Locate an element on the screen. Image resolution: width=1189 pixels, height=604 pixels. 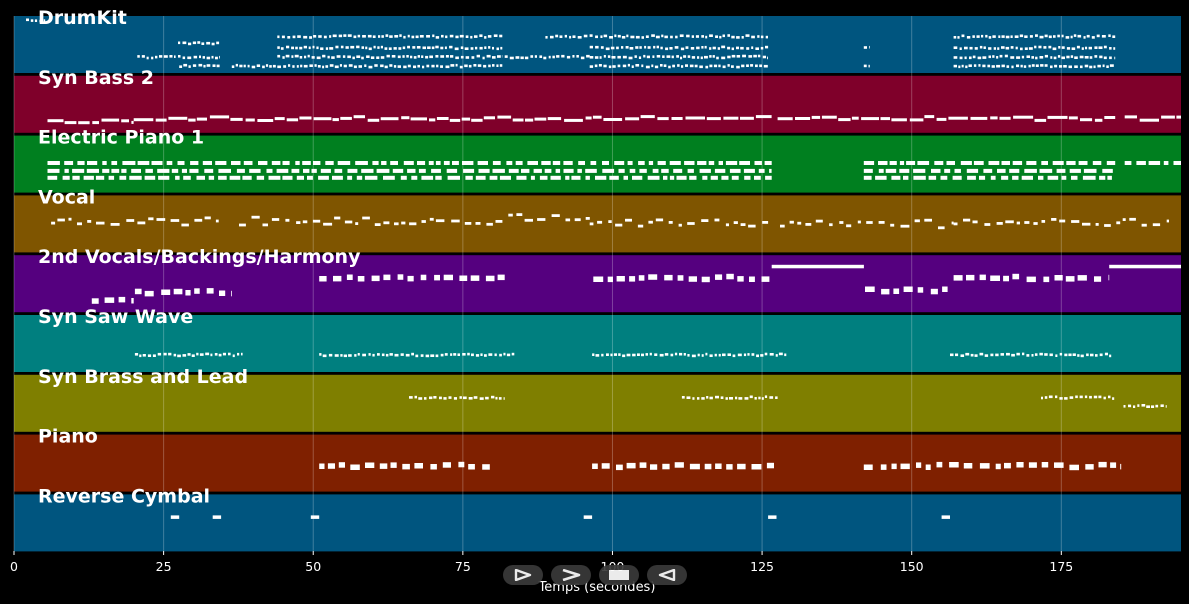
track-band-syn-saw-wave is located at coordinates (597, 343).